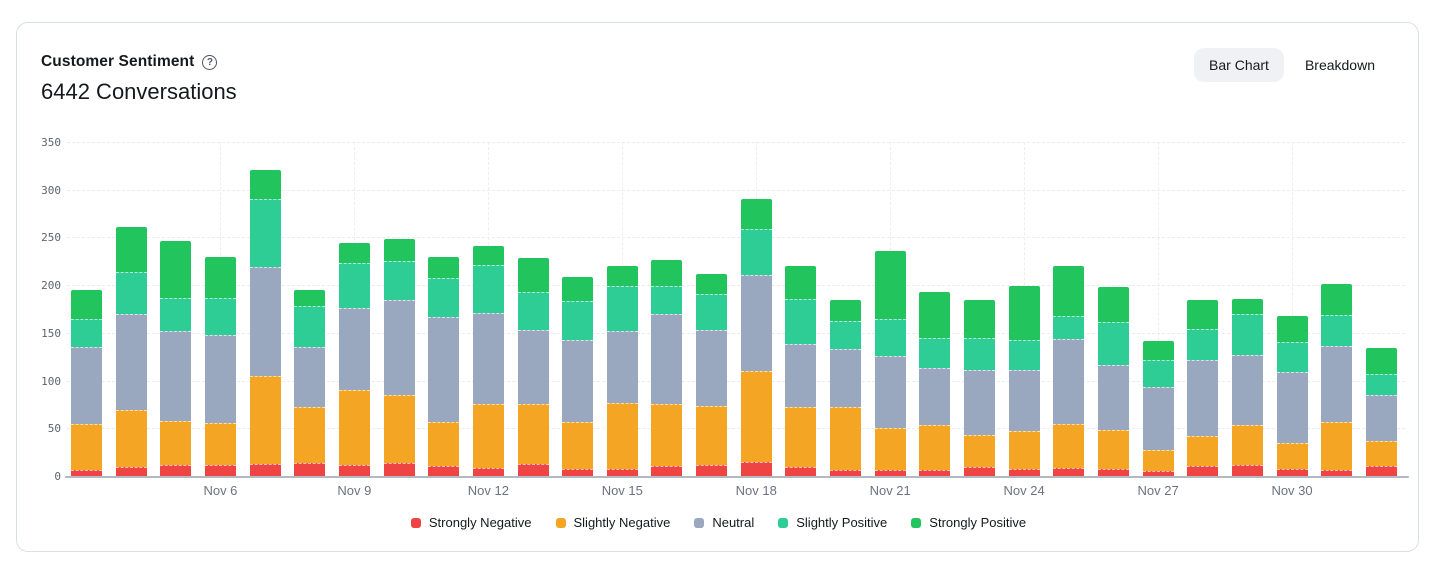 The image size is (1445, 573). Describe the element at coordinates (724, 522) in the screenshot. I see `legend-item-neutral: Neutral` at that location.